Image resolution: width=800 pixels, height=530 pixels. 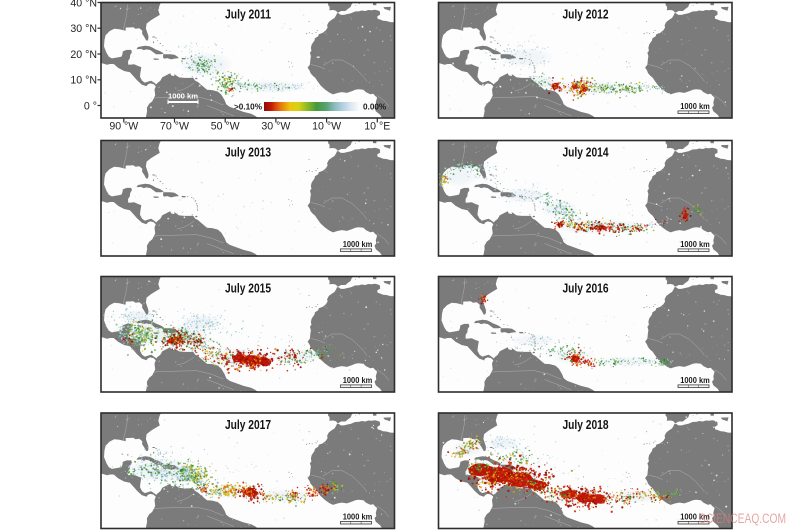 I want to click on svg-text: July 2012, so click(x=586, y=13).